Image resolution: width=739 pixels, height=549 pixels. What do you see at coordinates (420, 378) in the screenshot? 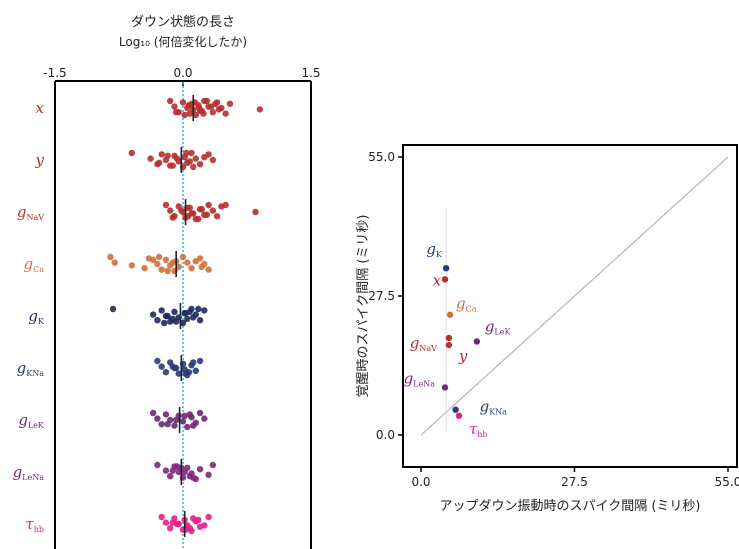
I see `scatter-point-label: gLeNa` at bounding box center [420, 378].